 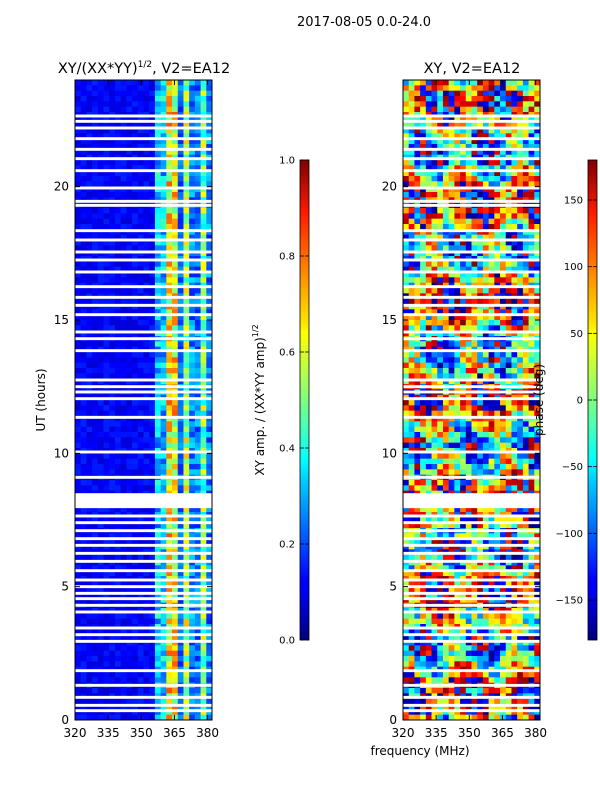 I want to click on colorbar-tick-label: 150, so click(x=573, y=201).